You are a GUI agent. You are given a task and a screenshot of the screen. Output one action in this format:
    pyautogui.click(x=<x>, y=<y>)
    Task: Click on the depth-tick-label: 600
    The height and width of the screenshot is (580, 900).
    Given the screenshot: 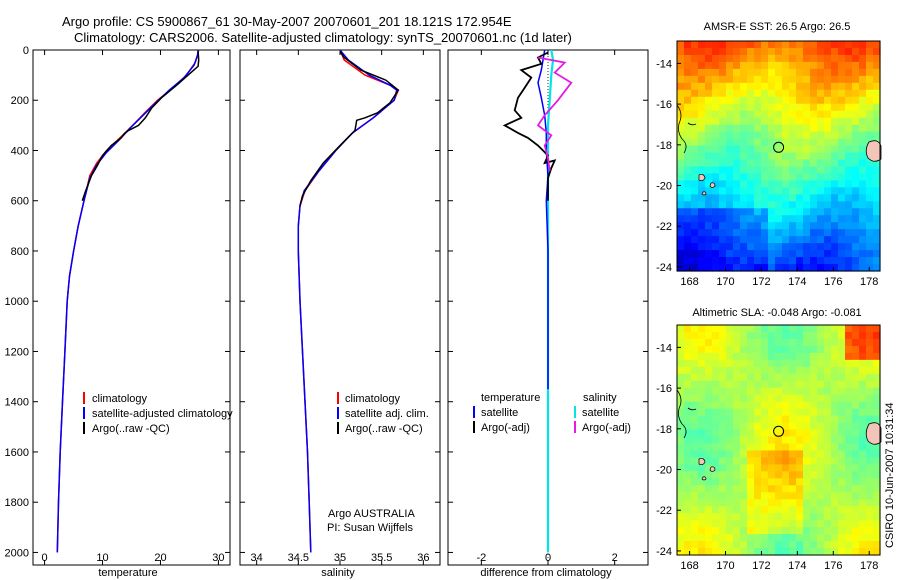 What is the action you would take?
    pyautogui.click(x=20, y=202)
    